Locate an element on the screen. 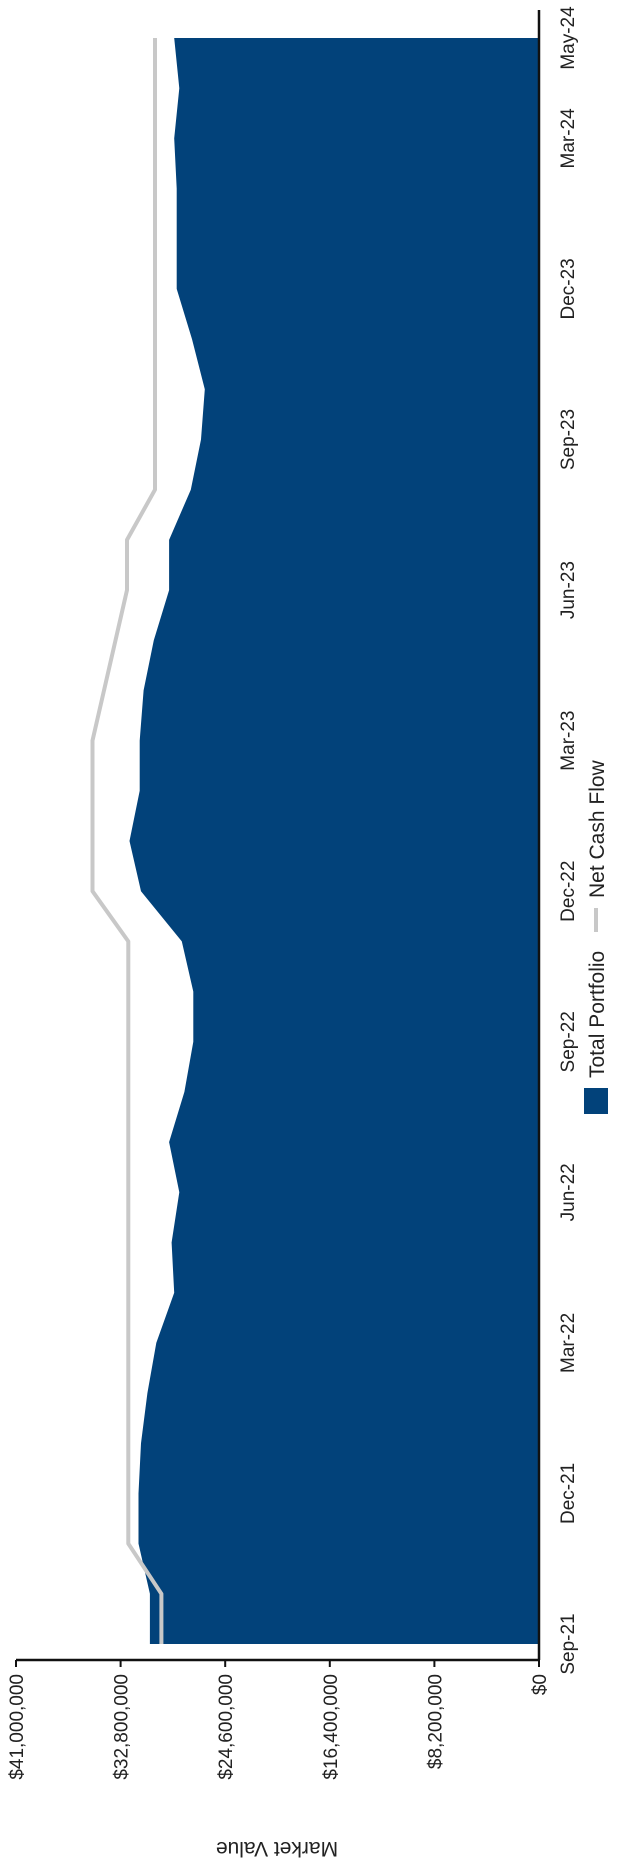  x-tick-label: Sep-22 is located at coordinates (568, 1041).